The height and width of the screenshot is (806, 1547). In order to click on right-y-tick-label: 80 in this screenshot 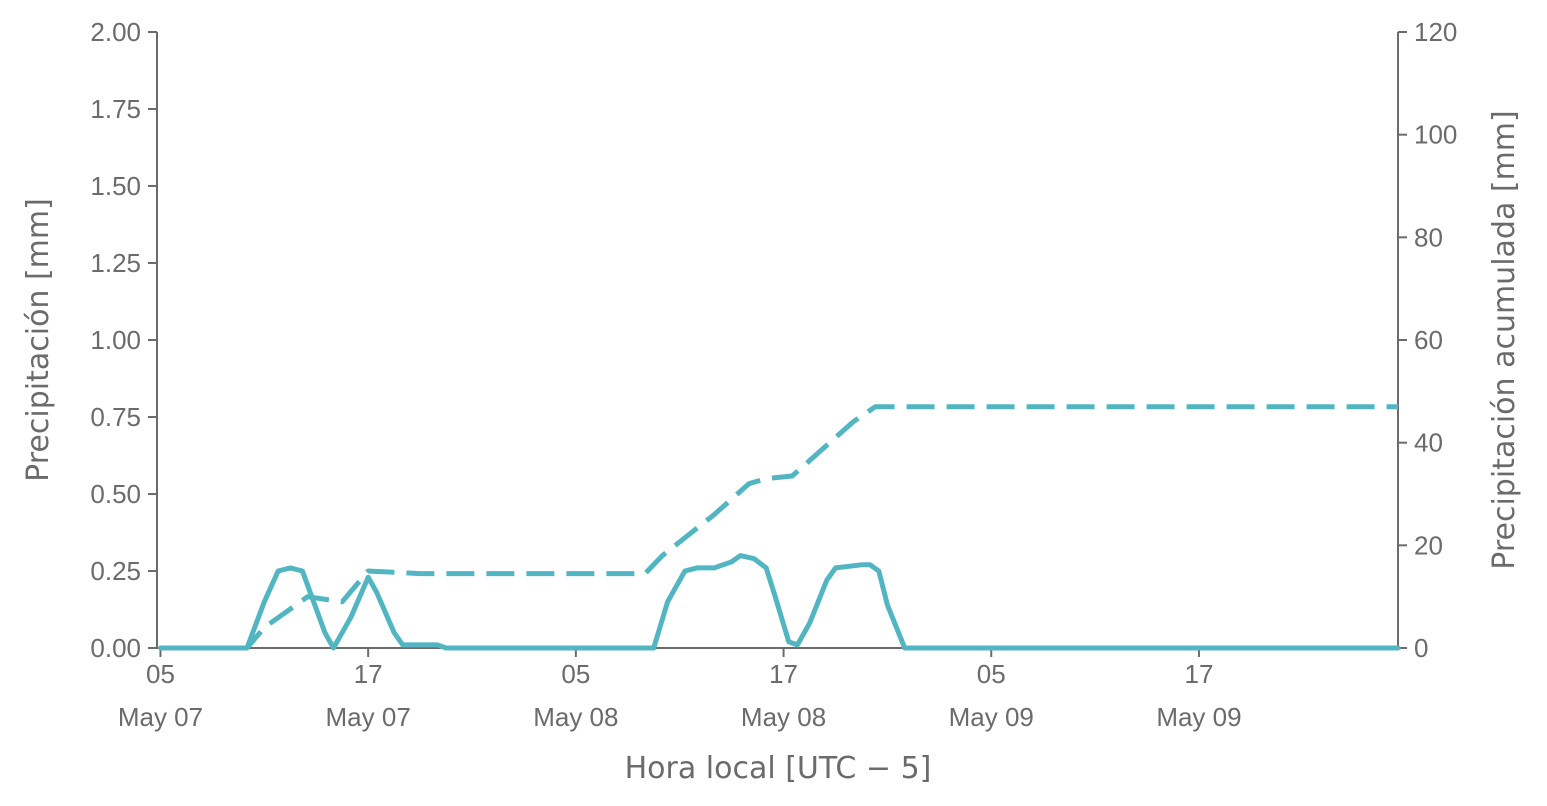, I will do `click(1428, 237)`.